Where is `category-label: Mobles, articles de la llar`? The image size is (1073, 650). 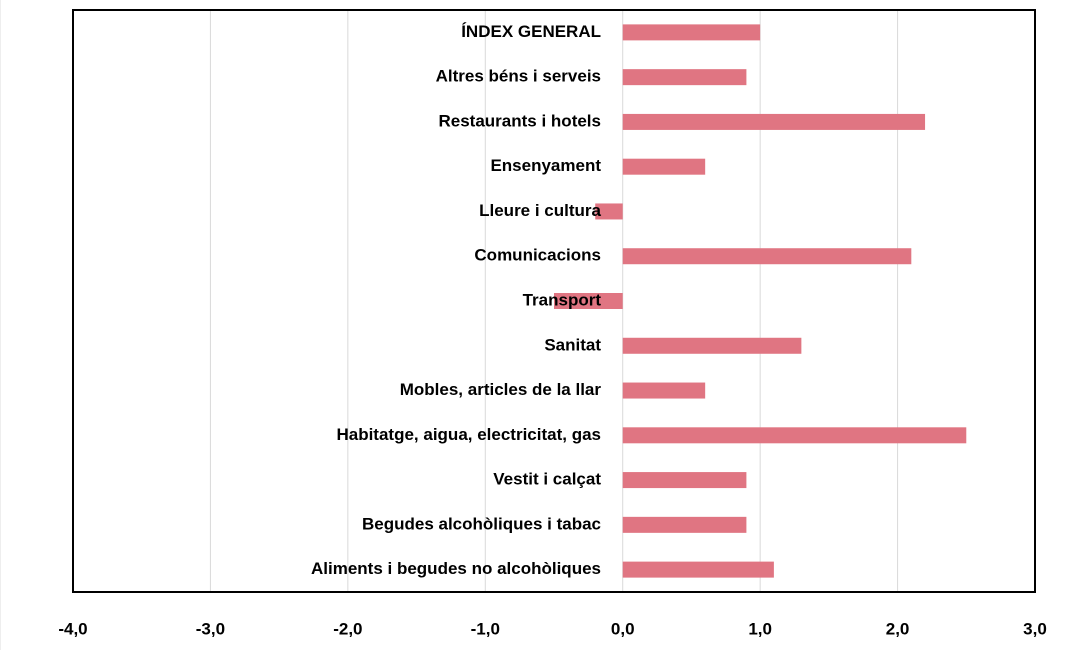 category-label: Mobles, articles de la llar is located at coordinates (501, 389).